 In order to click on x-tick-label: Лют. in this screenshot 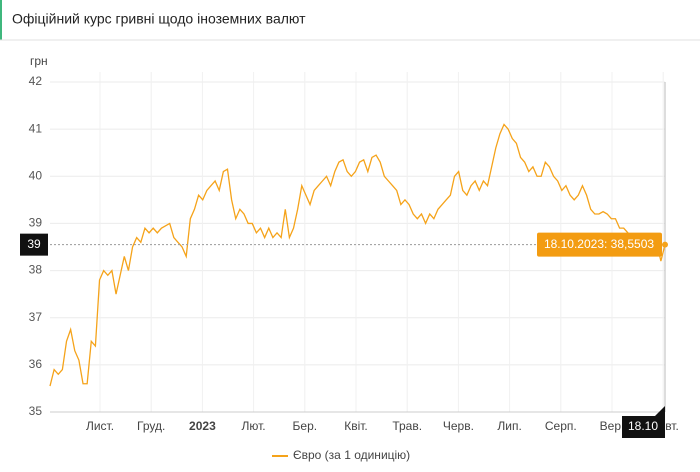, I will do `click(254, 426)`.